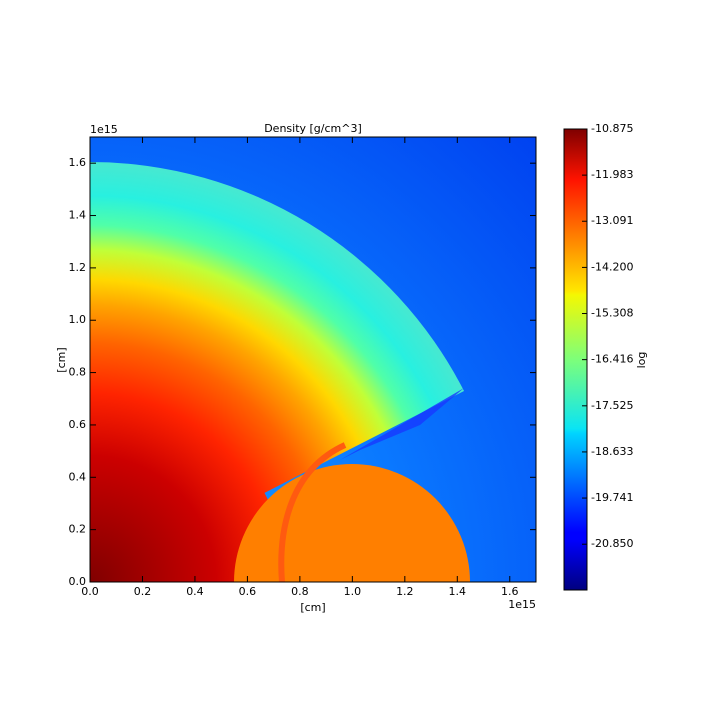  What do you see at coordinates (61, 359) in the screenshot?
I see `y-axis-label: [cm]` at bounding box center [61, 359].